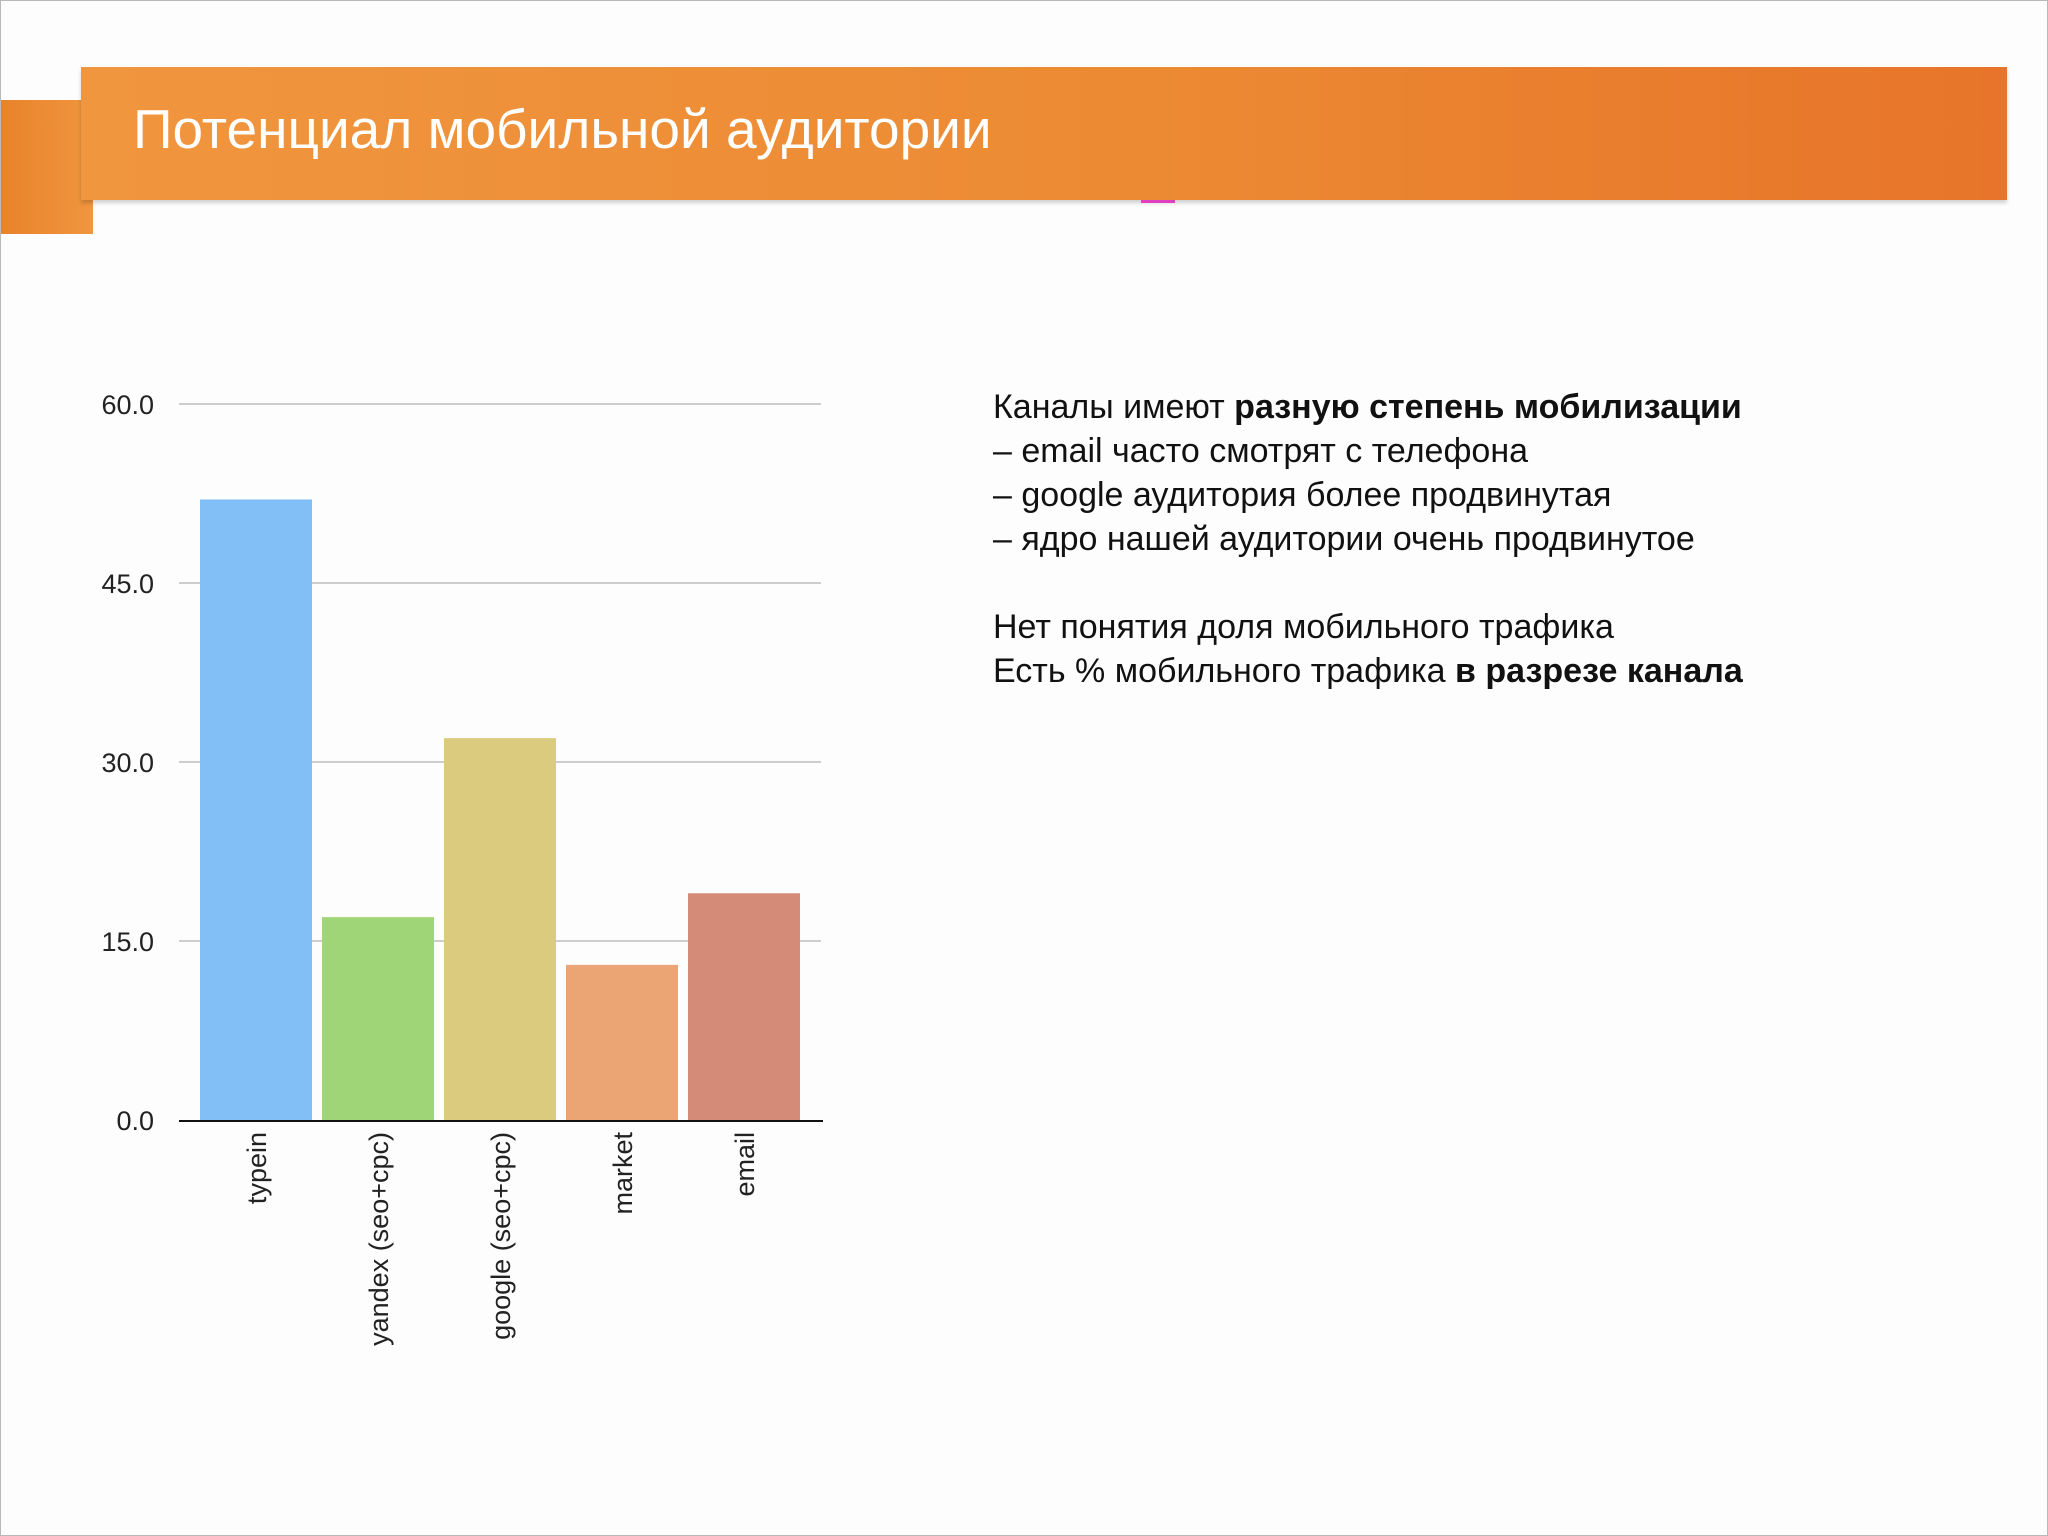 The width and height of the screenshot is (2048, 1536). Describe the element at coordinates (47, 167) in the screenshot. I see `title-accent-tab` at that location.